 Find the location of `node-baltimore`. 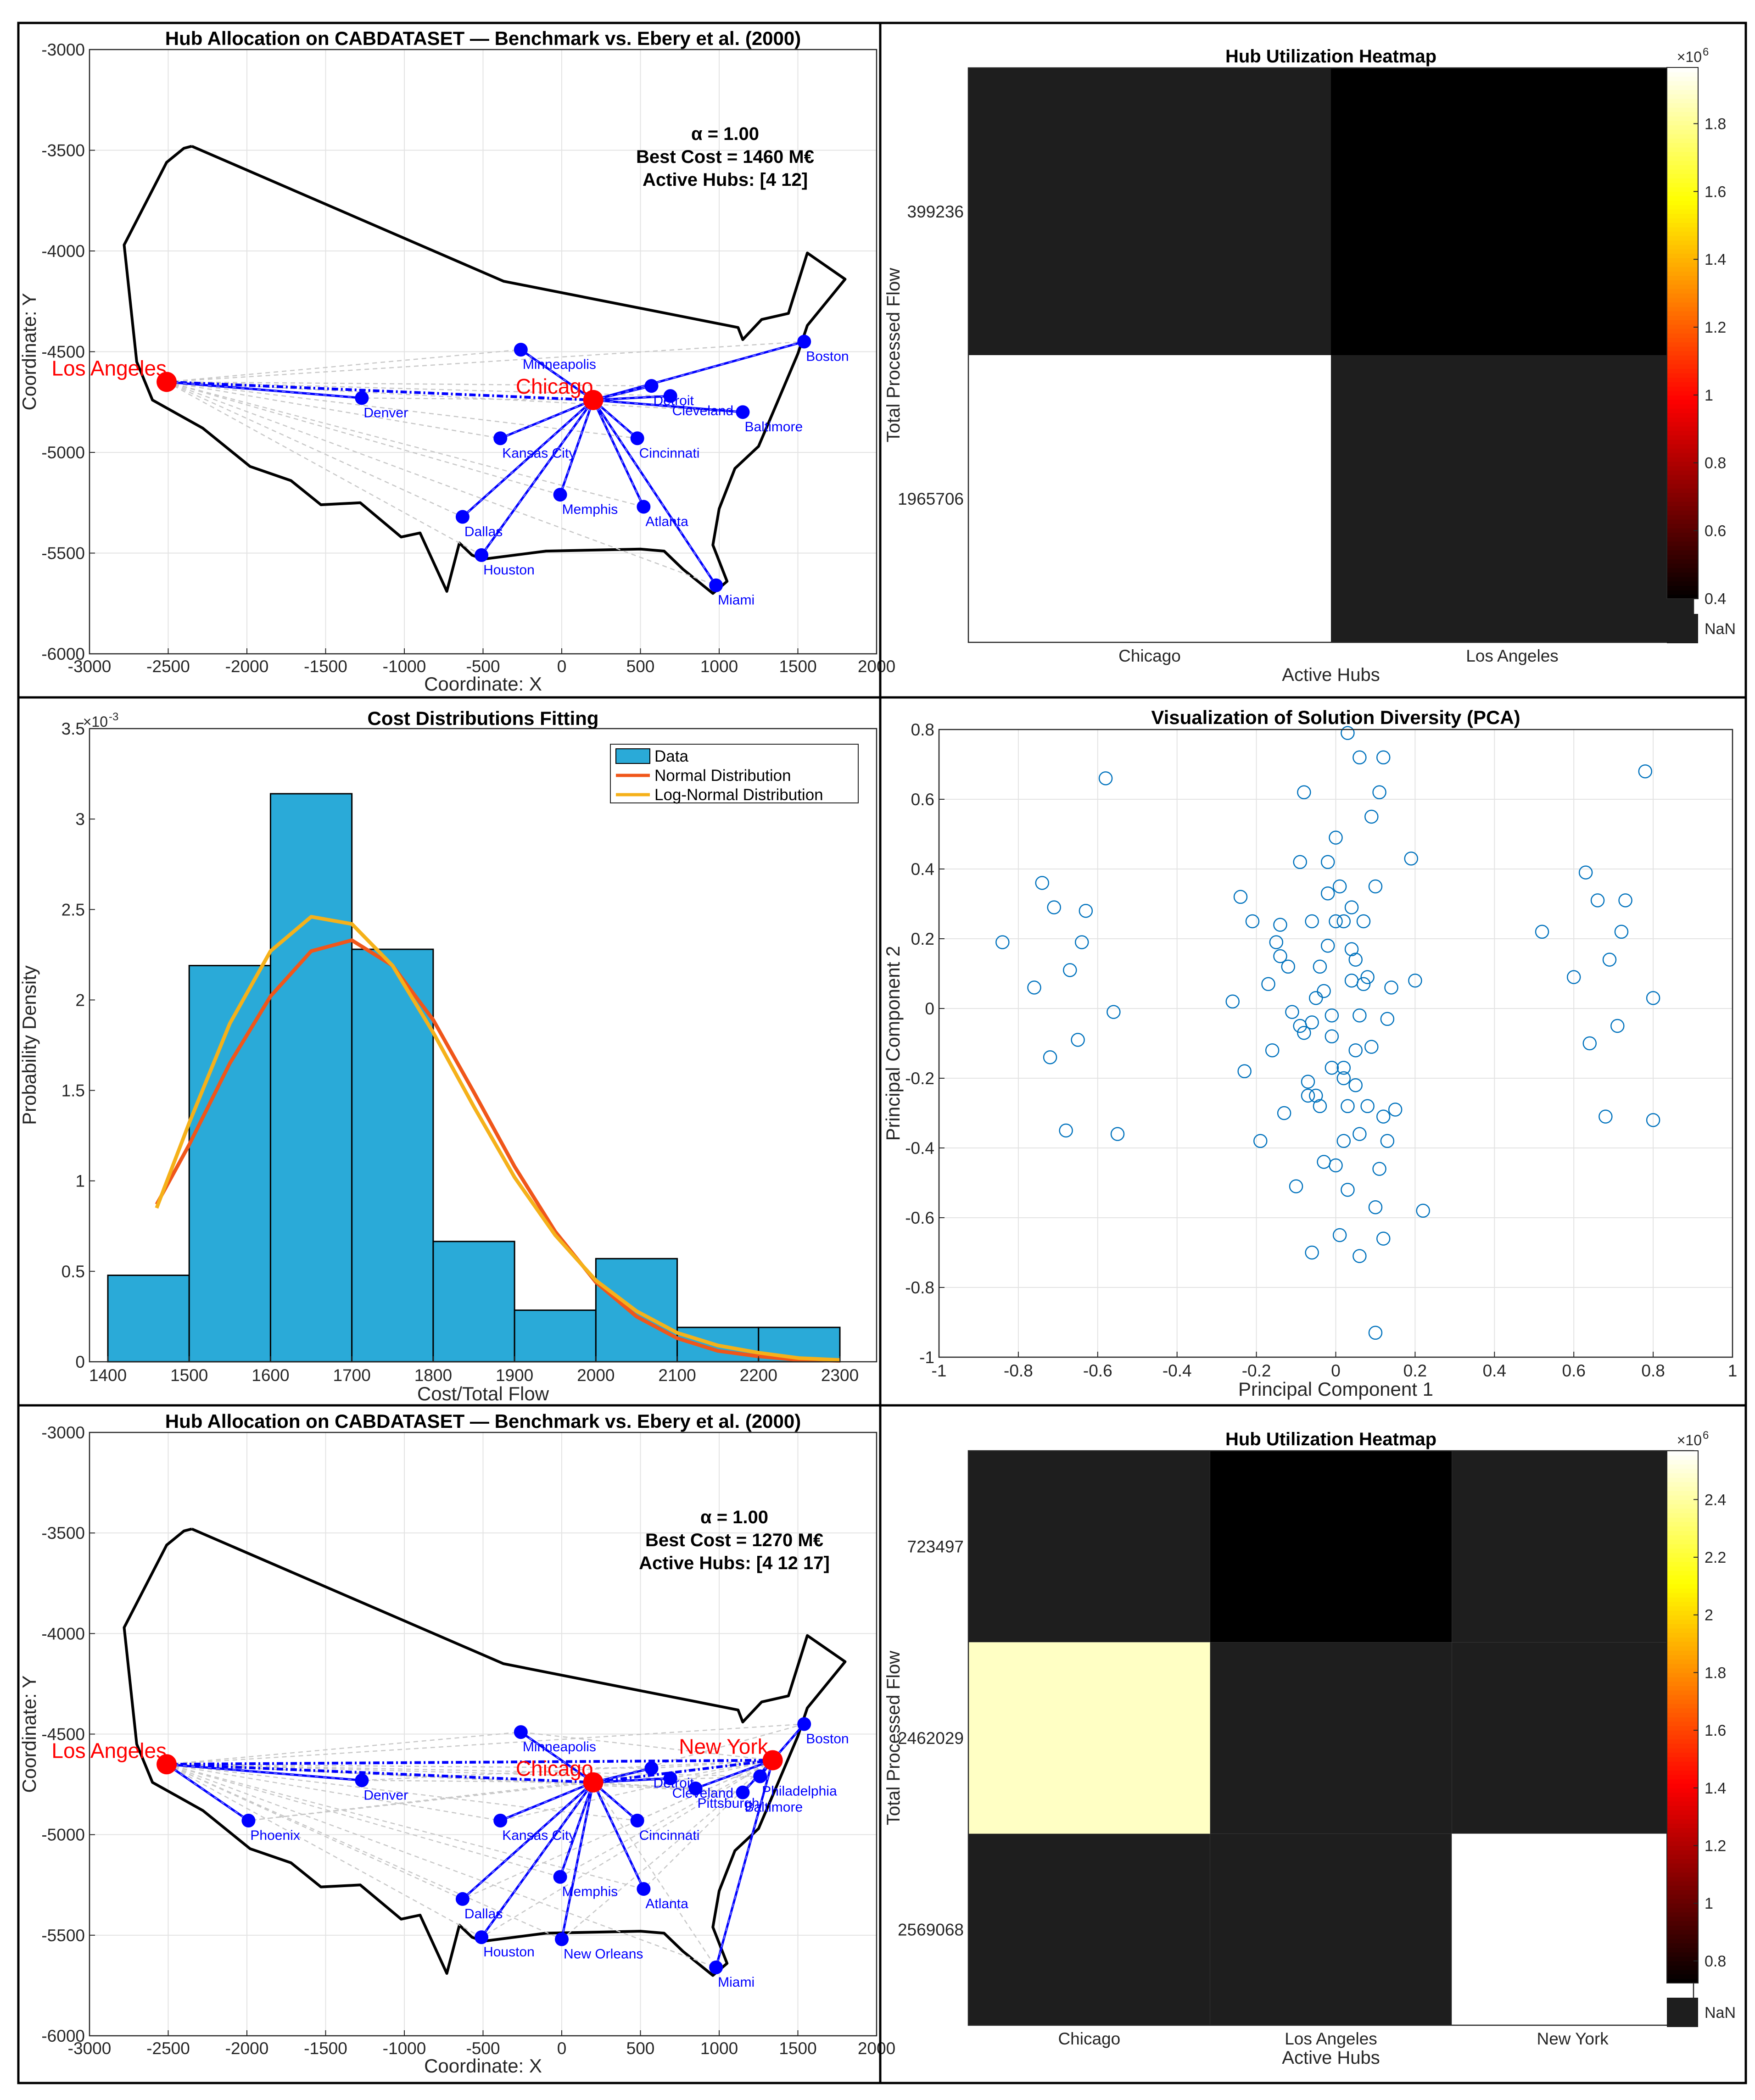

node-baltimore is located at coordinates (743, 412).